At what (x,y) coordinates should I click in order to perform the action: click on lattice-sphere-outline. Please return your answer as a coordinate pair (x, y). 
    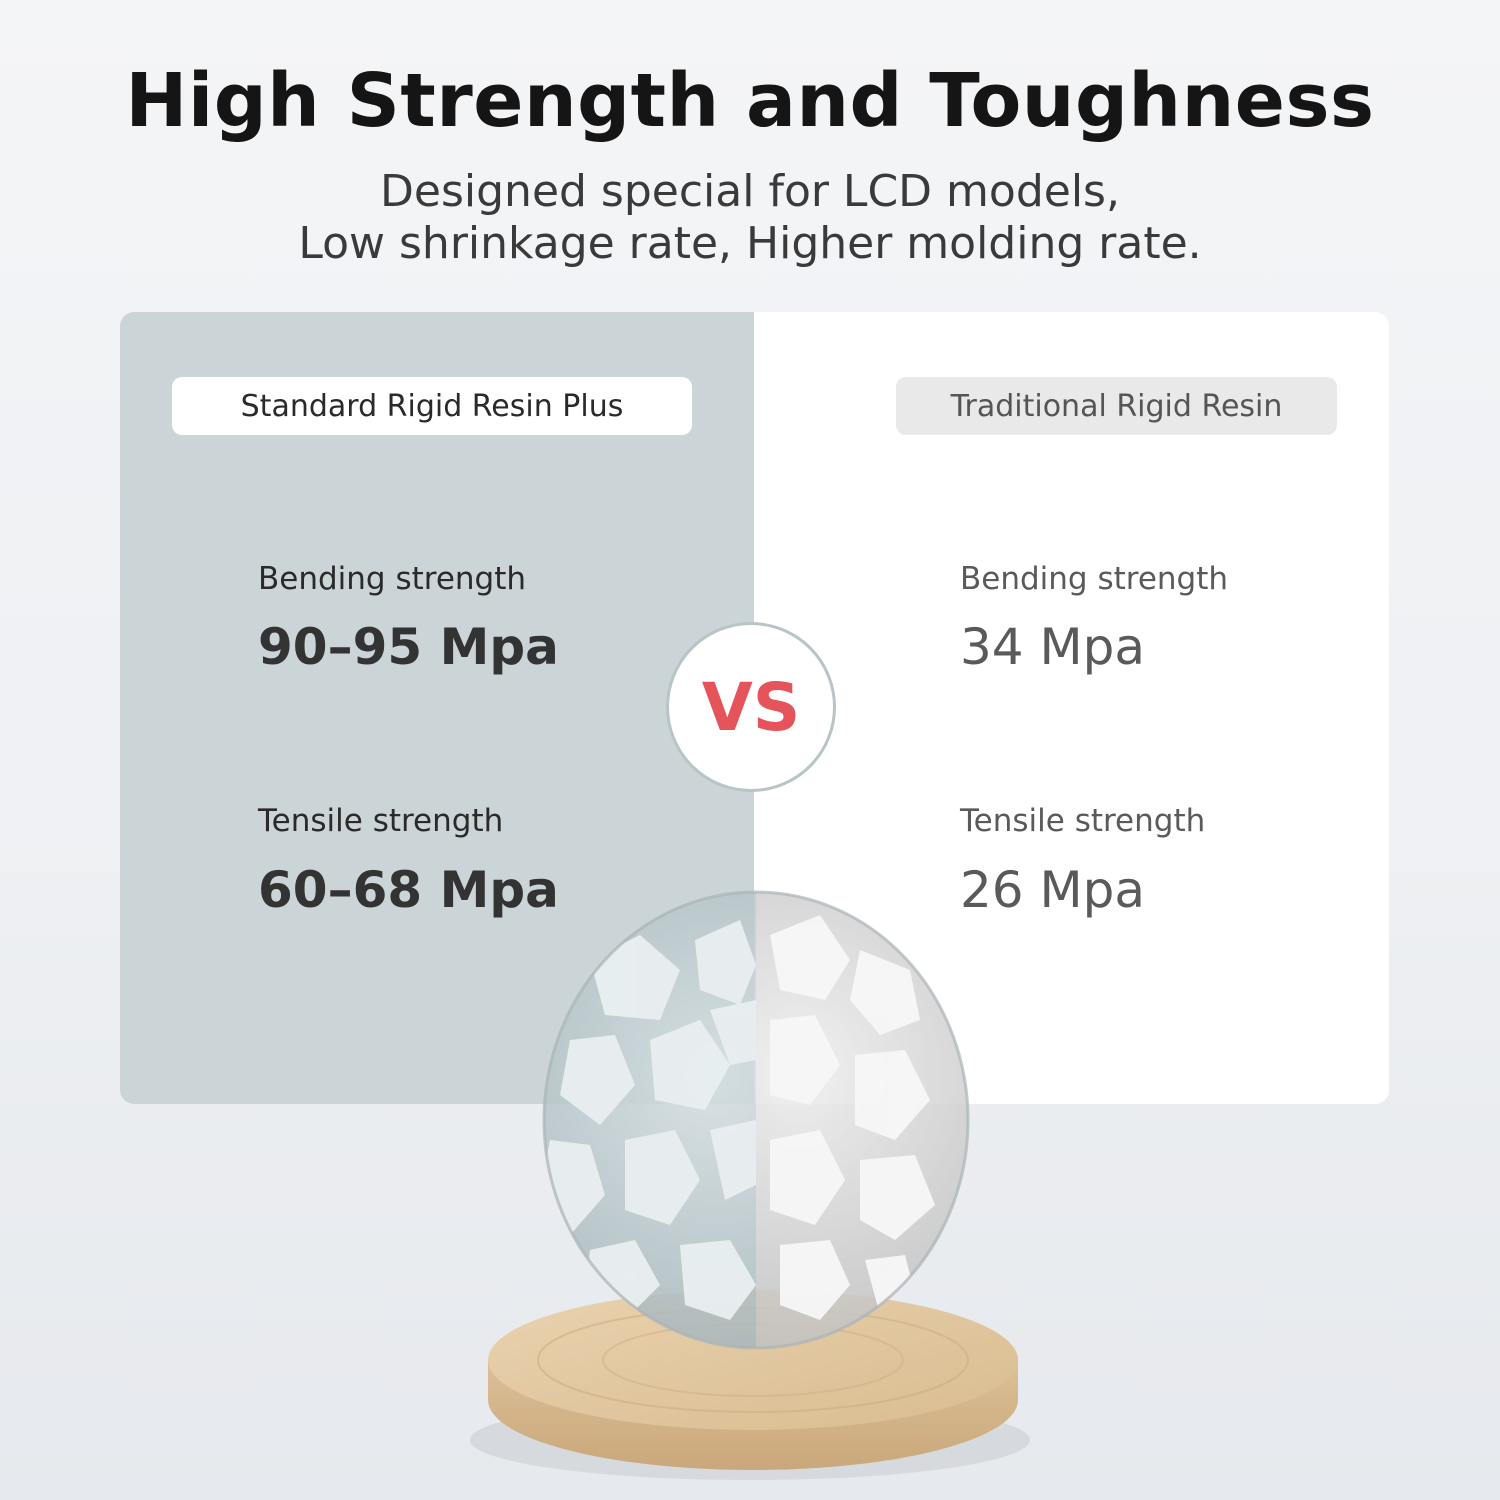
    Looking at the image, I should click on (756, 1120).